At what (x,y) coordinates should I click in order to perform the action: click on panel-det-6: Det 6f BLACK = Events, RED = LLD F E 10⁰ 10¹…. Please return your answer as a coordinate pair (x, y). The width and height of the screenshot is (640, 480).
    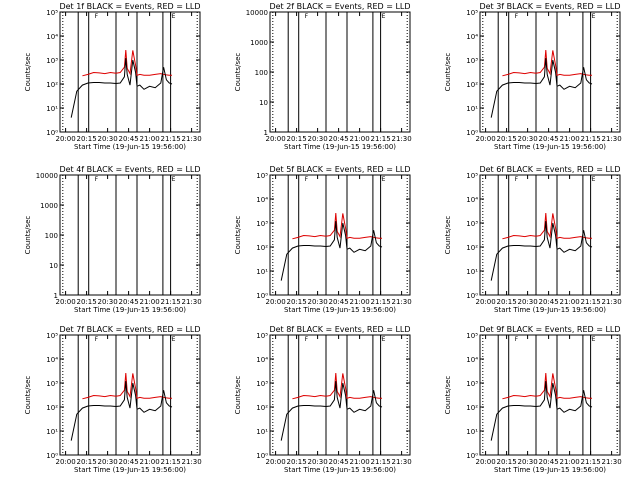
    Looking at the image, I should click on (533, 239).